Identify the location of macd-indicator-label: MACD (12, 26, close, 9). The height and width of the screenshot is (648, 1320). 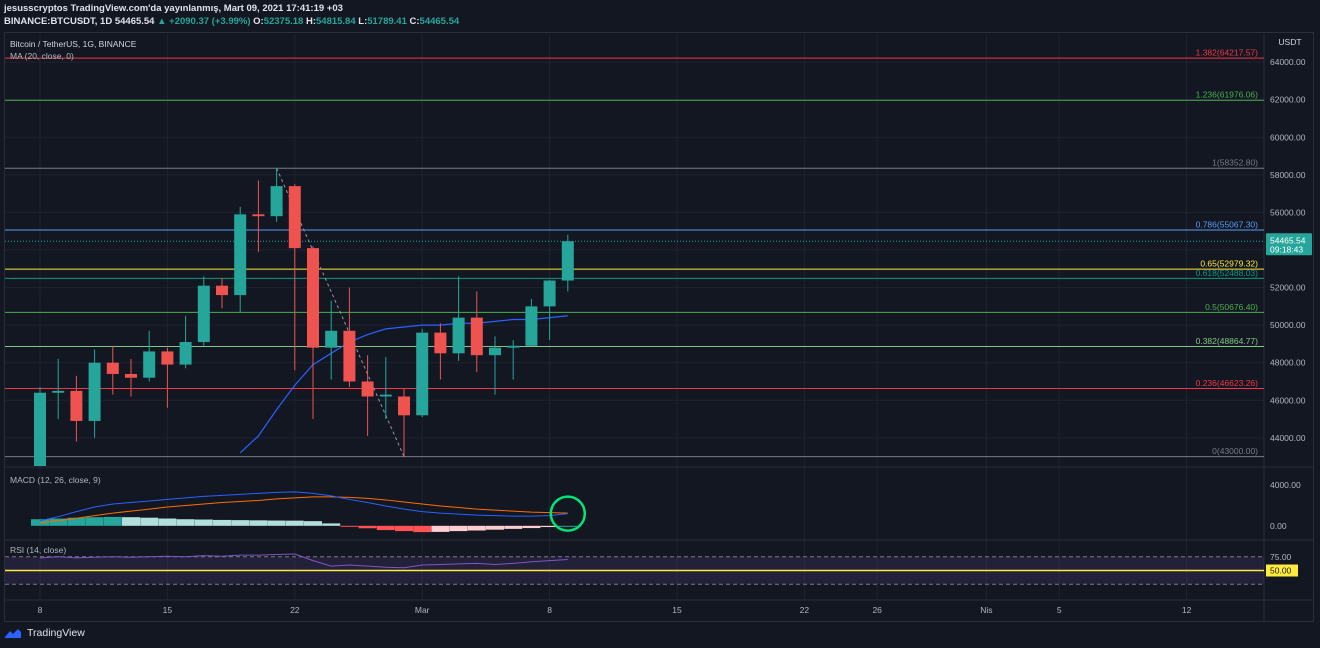
(55, 480).